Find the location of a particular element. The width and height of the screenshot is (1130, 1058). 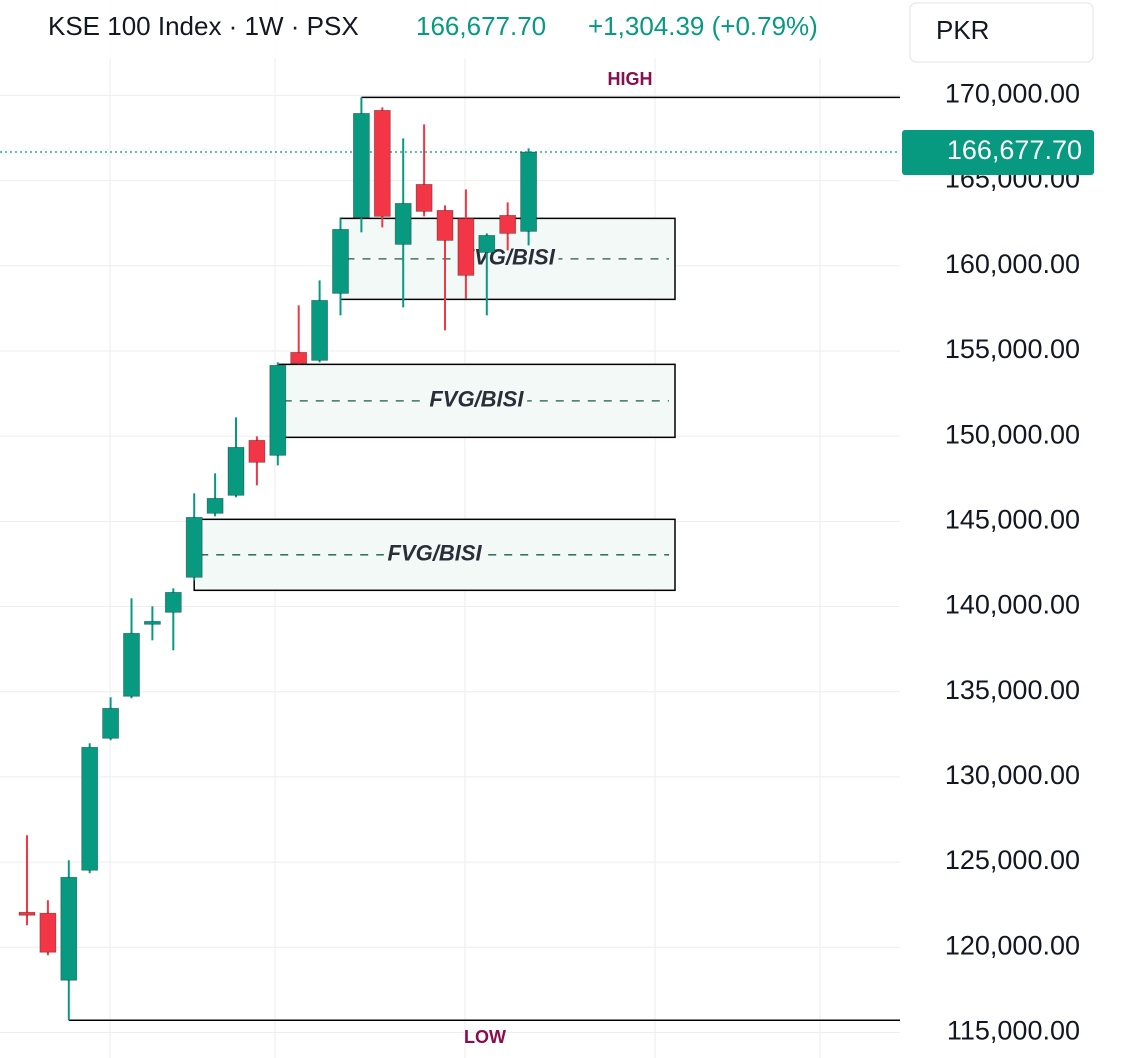

header-bg is located at coordinates (450, 29).